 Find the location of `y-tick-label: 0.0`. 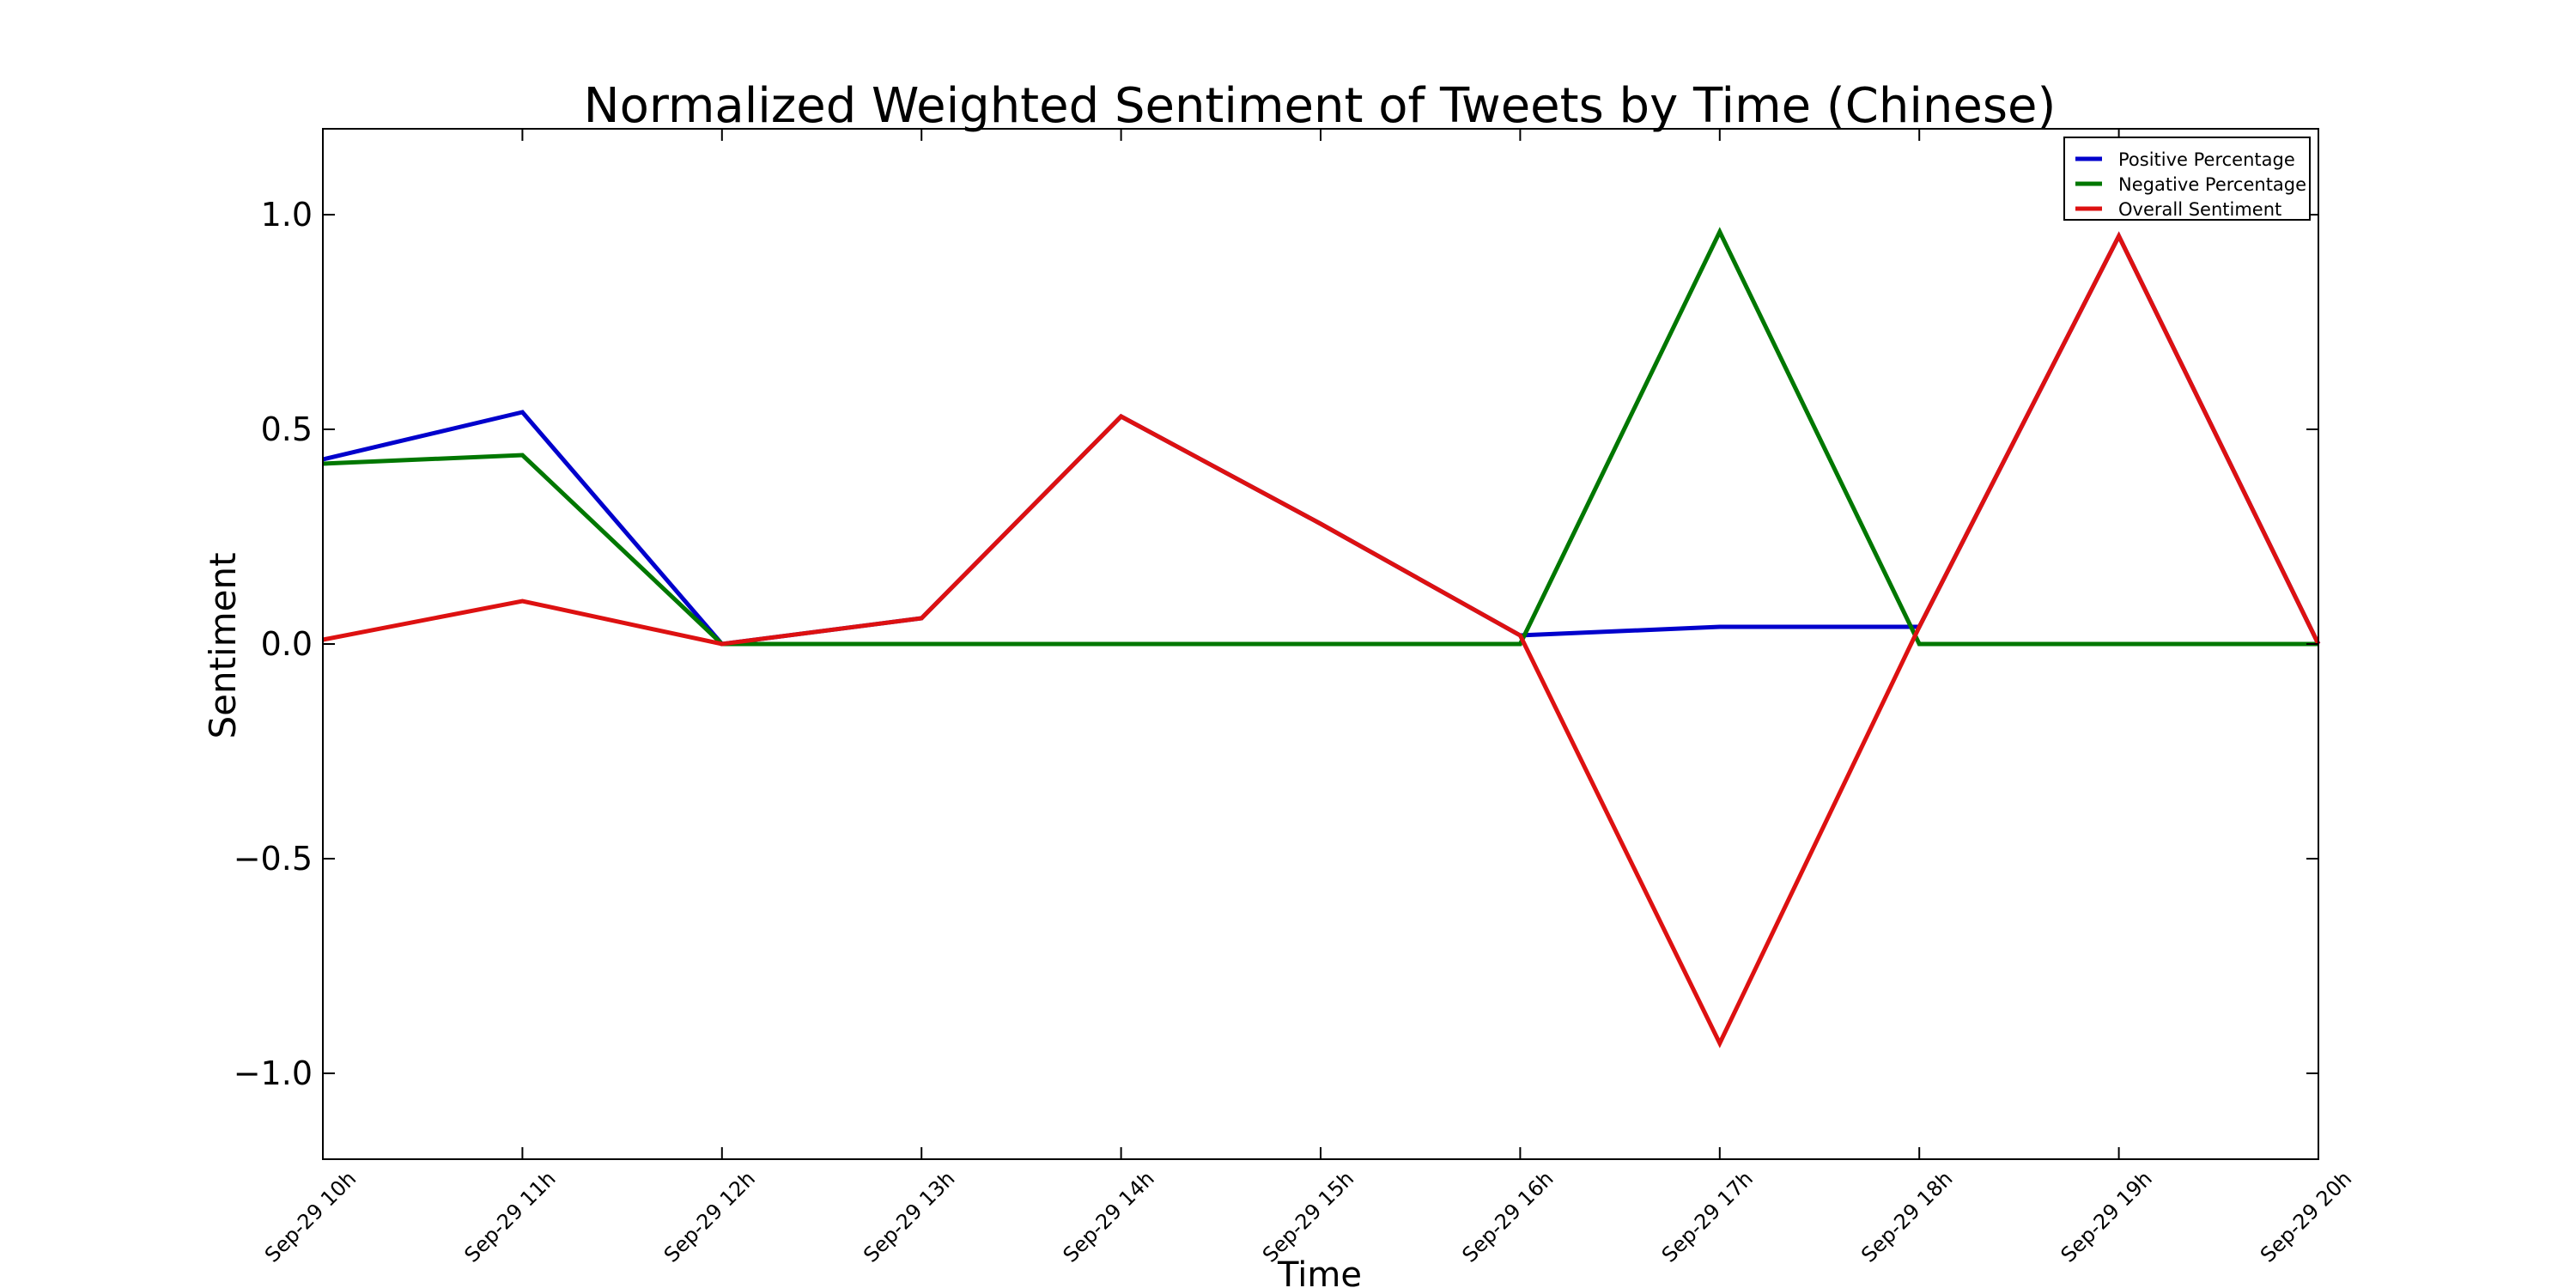

y-tick-label: 0.0 is located at coordinates (287, 644).